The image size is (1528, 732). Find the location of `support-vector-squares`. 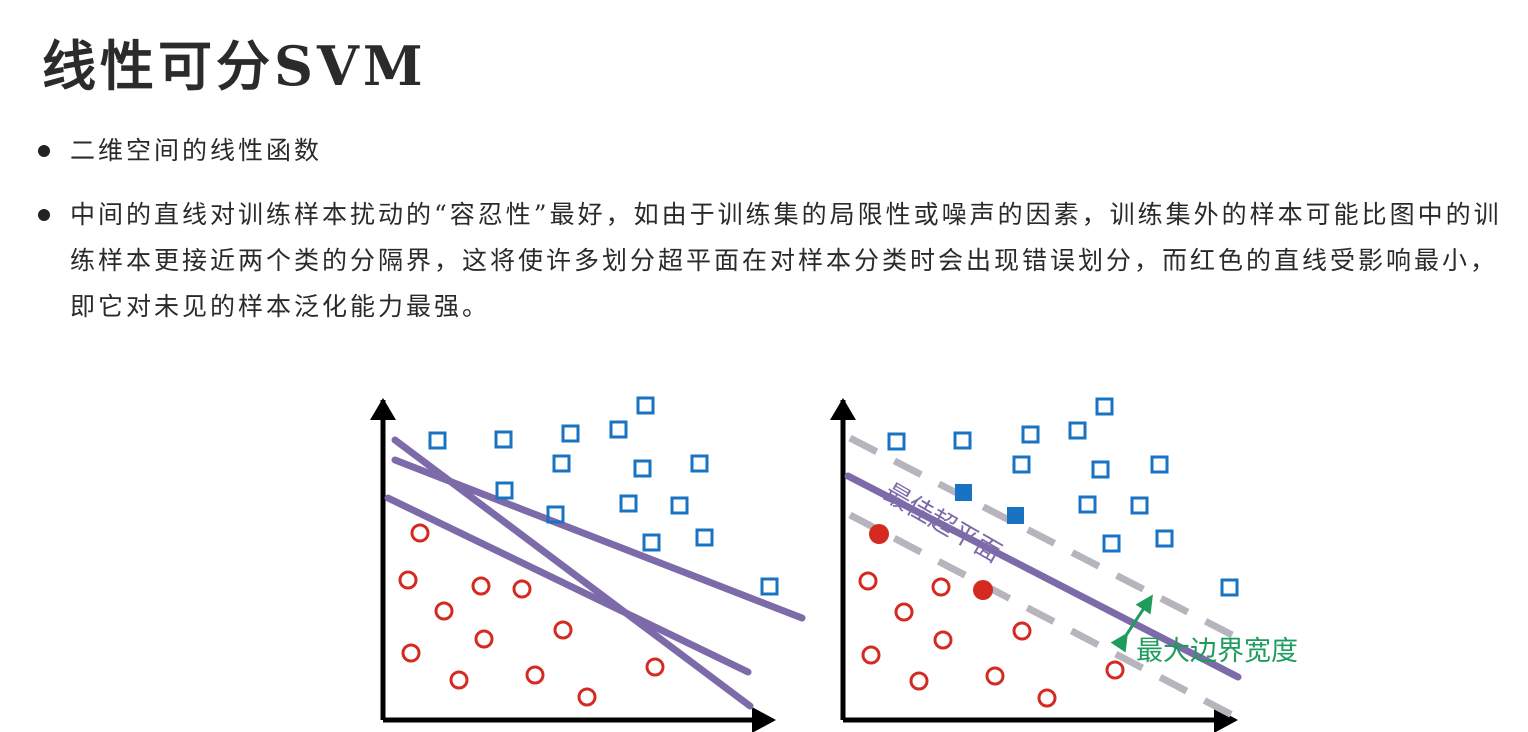

support-vector-squares is located at coordinates (989, 504).